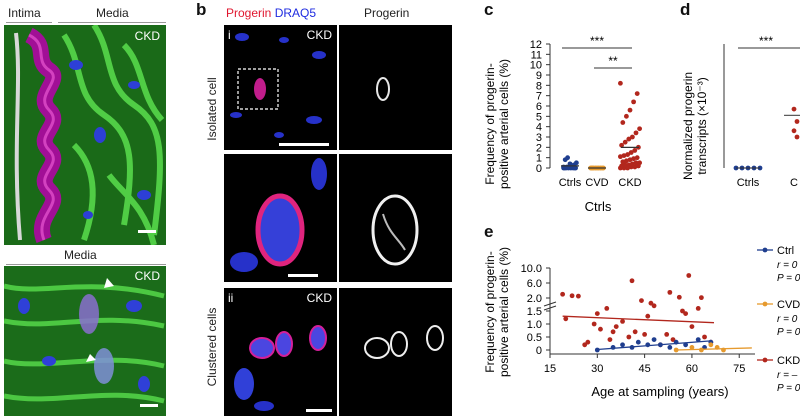 This screenshot has width=800, height=419. Describe the element at coordinates (534, 325) in the screenshot. I see `e-ytick-label: 1.0` at that location.